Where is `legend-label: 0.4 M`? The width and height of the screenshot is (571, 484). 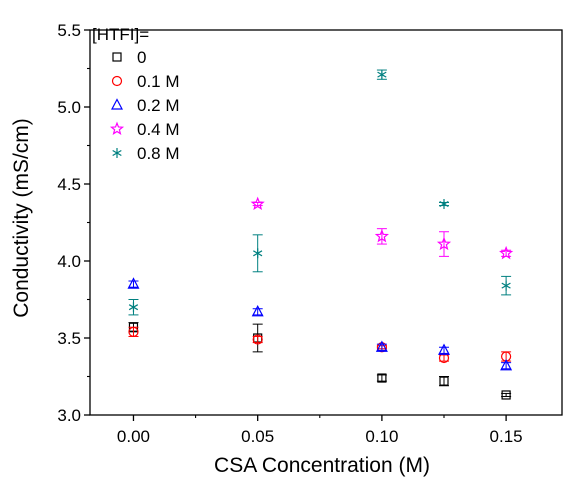
legend-label: 0.4 M is located at coordinates (158, 129).